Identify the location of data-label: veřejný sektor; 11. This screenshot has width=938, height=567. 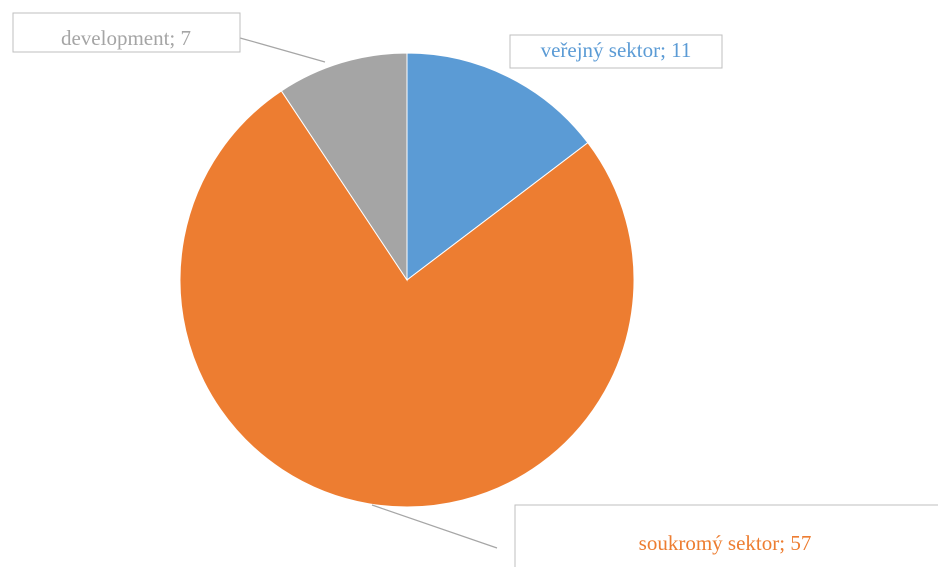
(616, 50).